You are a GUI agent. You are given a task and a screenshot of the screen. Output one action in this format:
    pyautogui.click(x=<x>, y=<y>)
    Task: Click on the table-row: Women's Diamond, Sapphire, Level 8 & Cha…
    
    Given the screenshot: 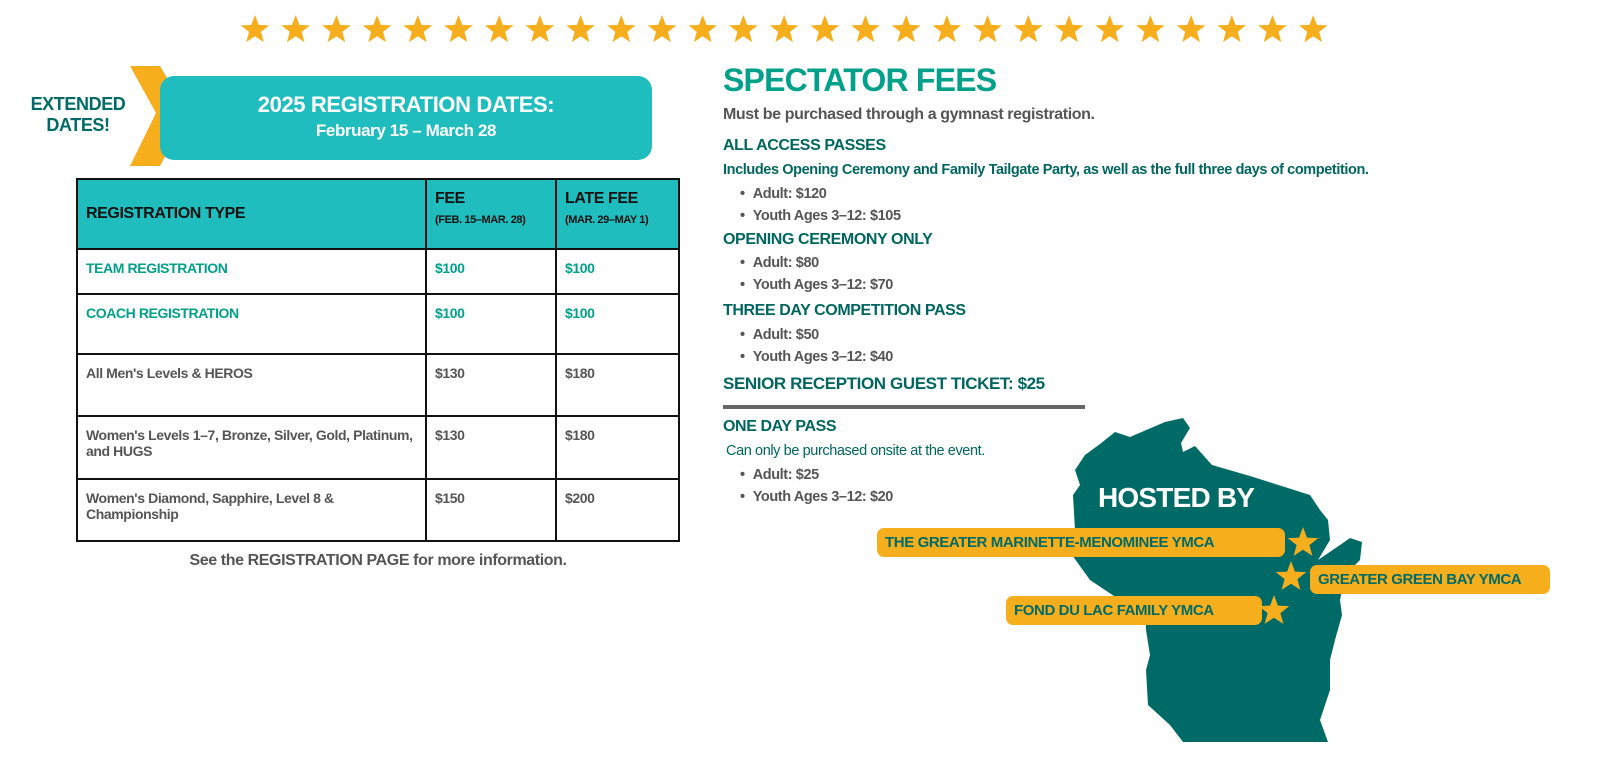 What is the action you would take?
    pyautogui.click(x=378, y=510)
    